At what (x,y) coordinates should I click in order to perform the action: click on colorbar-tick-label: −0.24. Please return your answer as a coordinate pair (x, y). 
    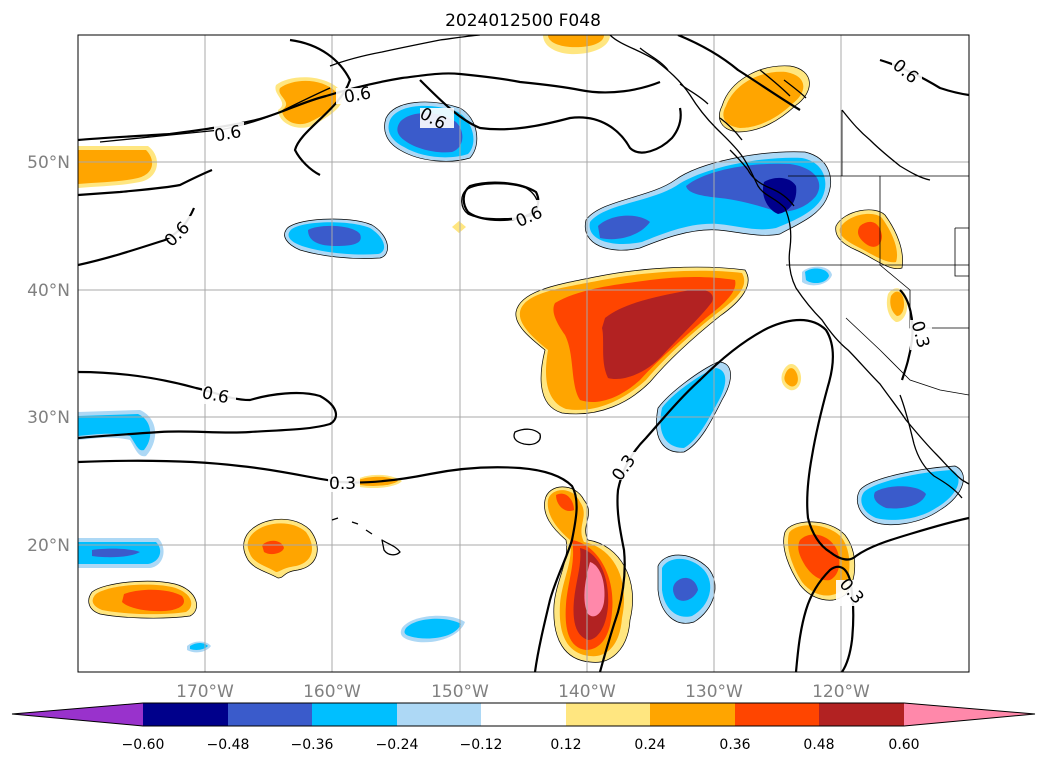
    Looking at the image, I should click on (397, 745).